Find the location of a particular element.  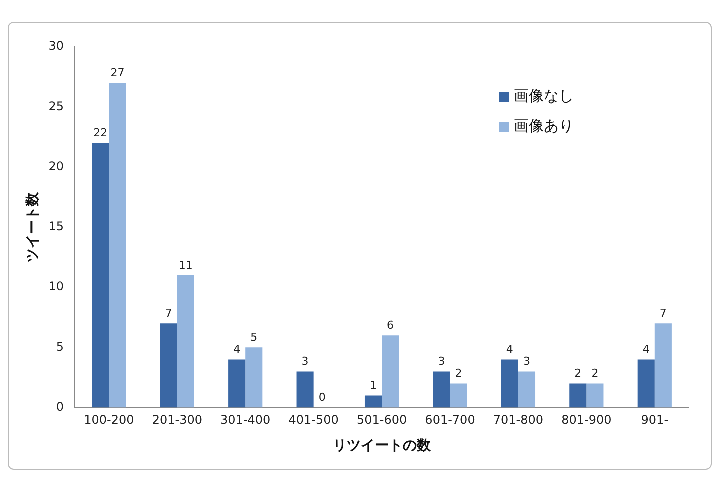

x-tick-label: 301-400 is located at coordinates (245, 420).